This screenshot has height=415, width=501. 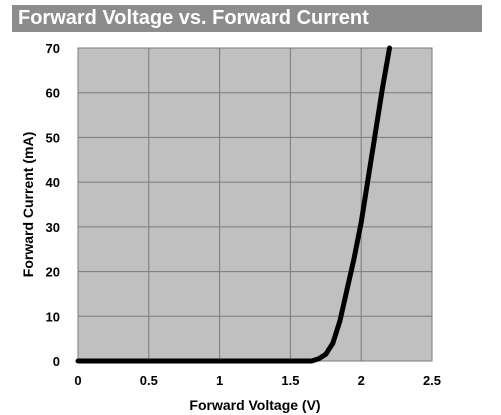 What do you see at coordinates (290, 380) in the screenshot?
I see `x-tick-label: 1.5` at bounding box center [290, 380].